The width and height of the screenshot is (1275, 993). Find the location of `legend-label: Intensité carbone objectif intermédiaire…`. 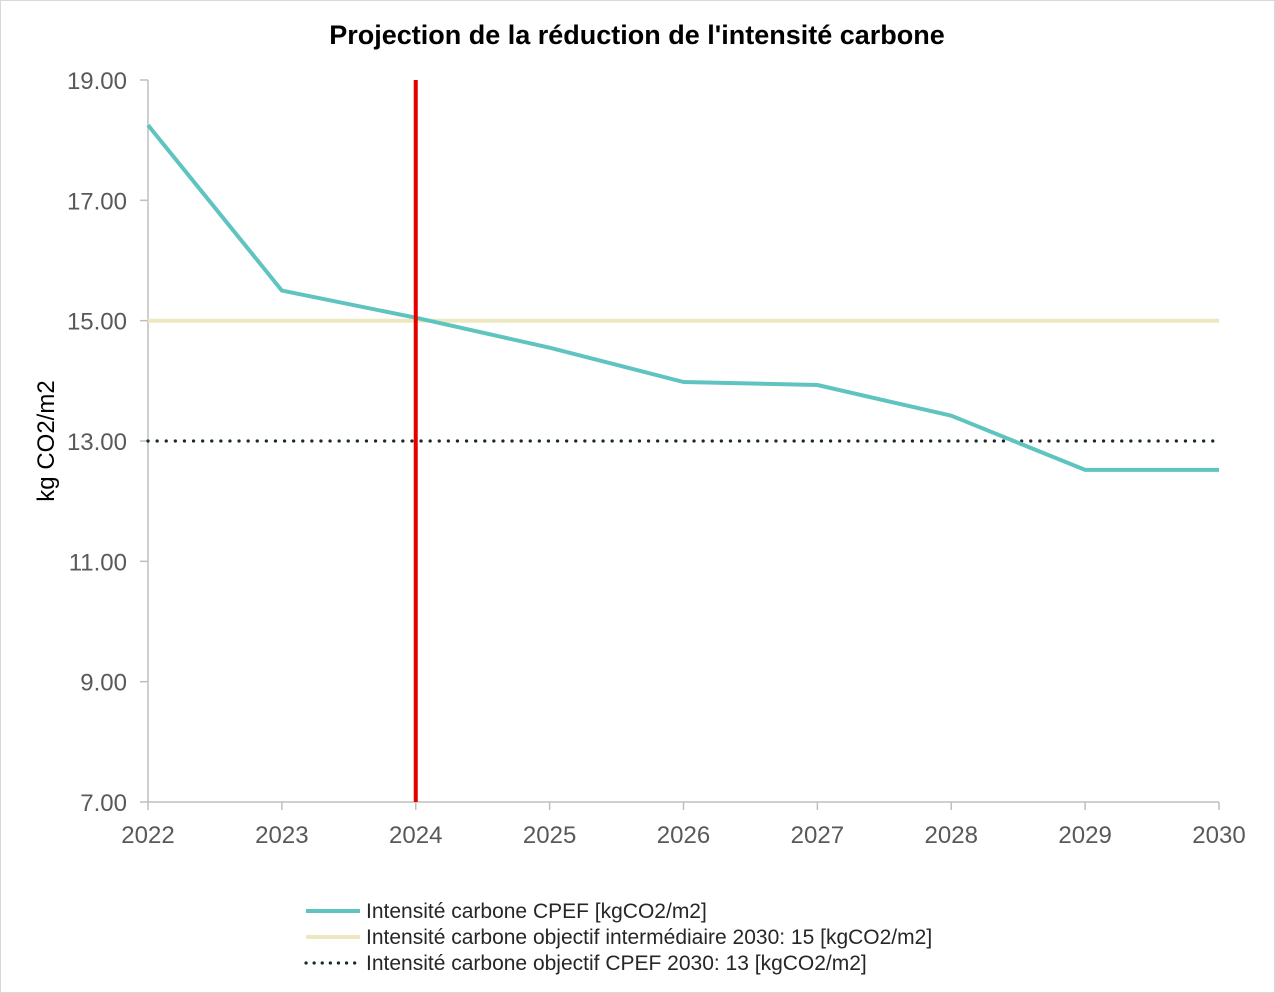

legend-label: Intensité carbone objectif intermédiaire… is located at coordinates (649, 937).